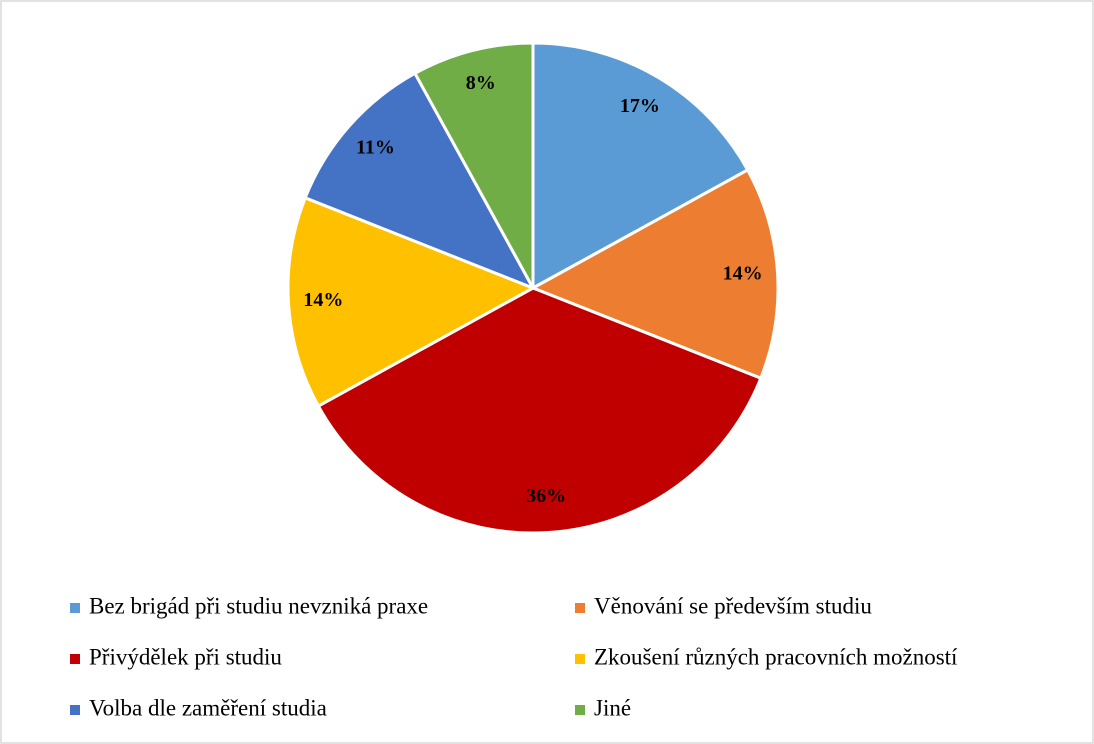 This screenshot has height=744, width=1094. I want to click on legend-label: Přivýdělek při studiu, so click(185, 656).